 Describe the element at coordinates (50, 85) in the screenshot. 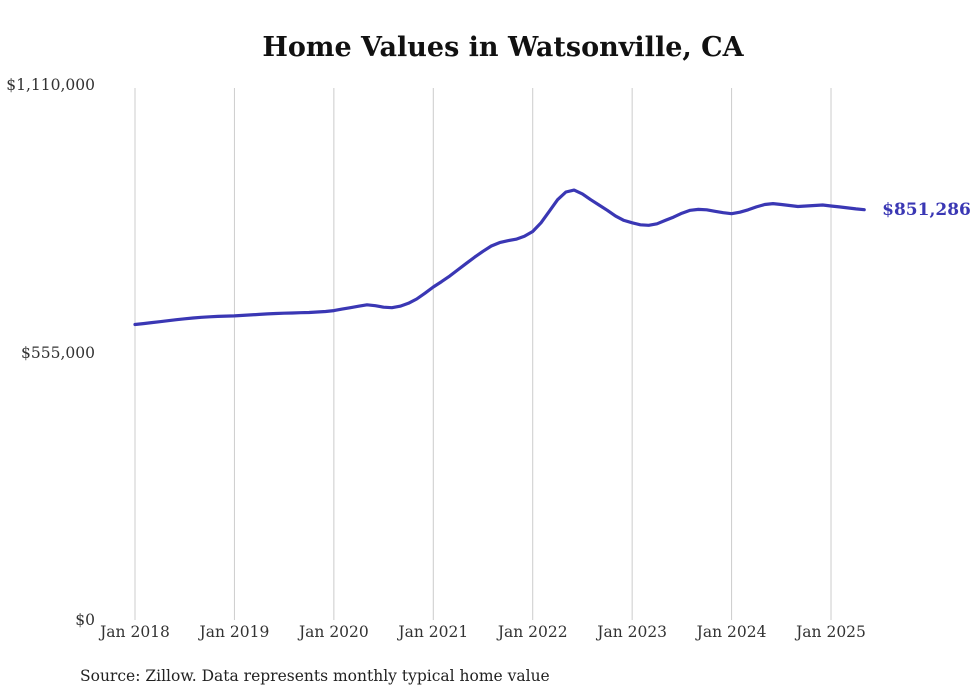

I see `y-axis-tick-label: $1,110,000` at that location.